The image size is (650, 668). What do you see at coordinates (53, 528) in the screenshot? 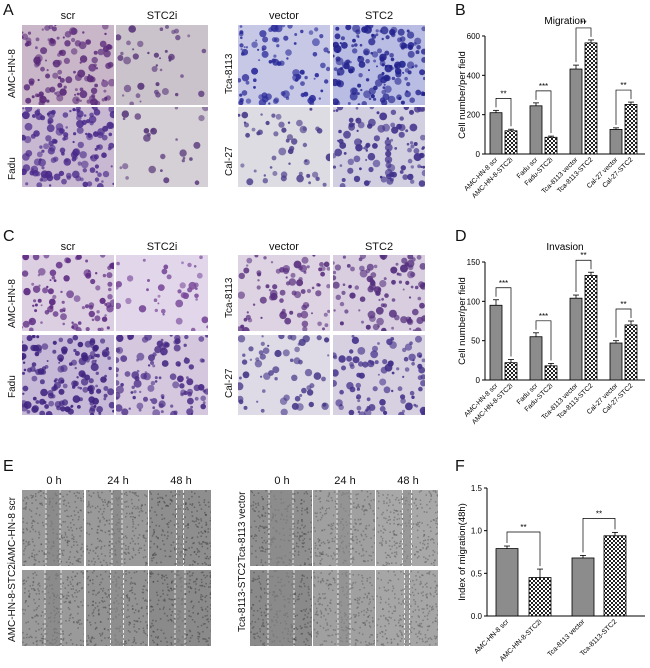
I see `panel-e-image-amc-scr-0h` at bounding box center [53, 528].